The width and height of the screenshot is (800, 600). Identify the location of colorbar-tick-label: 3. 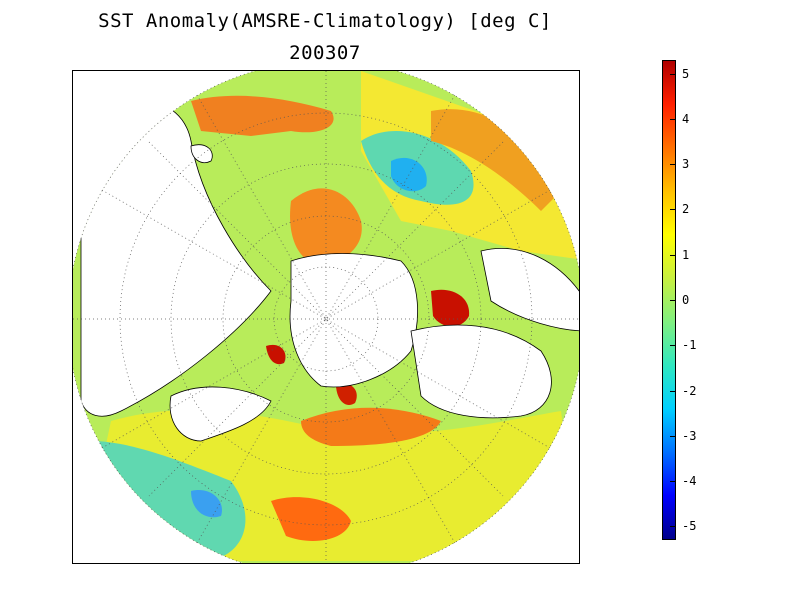
(686, 164).